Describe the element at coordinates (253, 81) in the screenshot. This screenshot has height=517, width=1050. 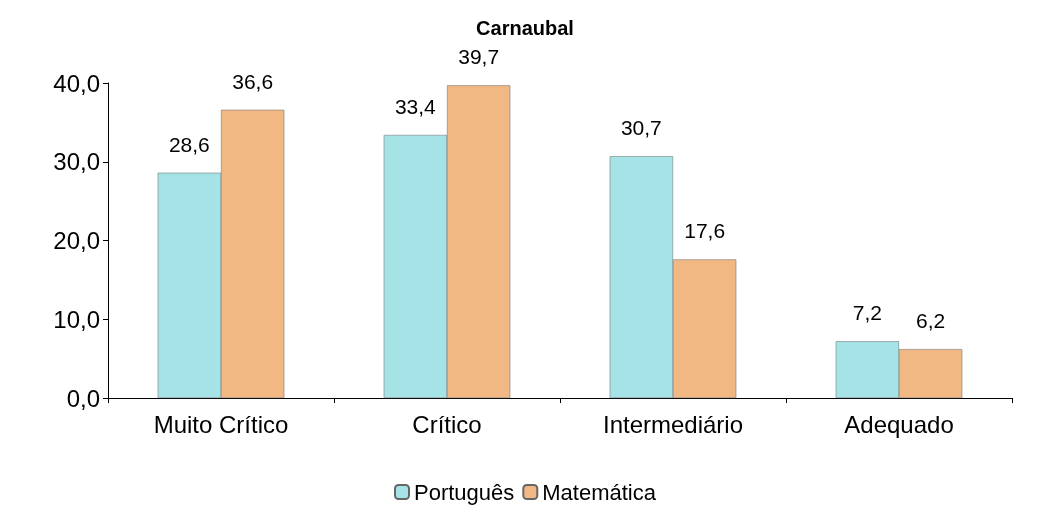
I see `data-label: 36,6` at that location.